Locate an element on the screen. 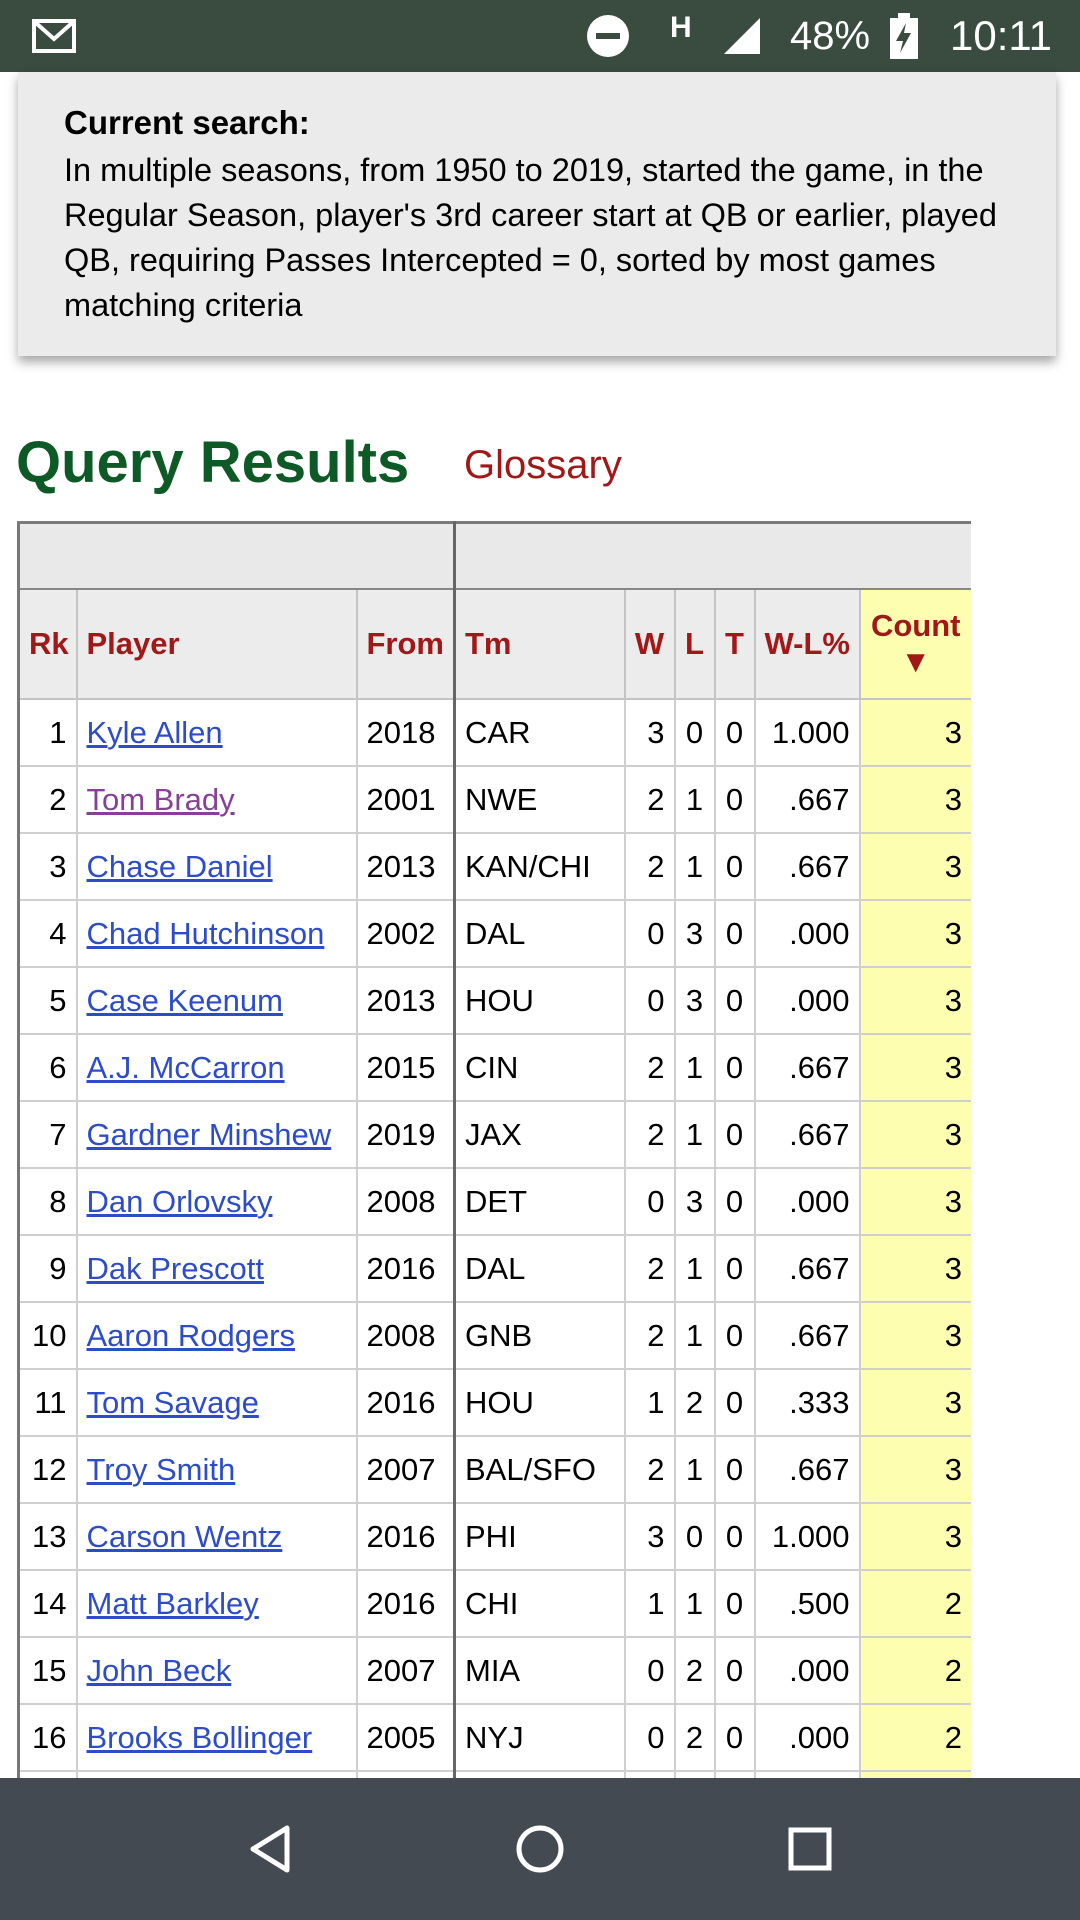  player-link: Troy Smith is located at coordinates (161, 1469).